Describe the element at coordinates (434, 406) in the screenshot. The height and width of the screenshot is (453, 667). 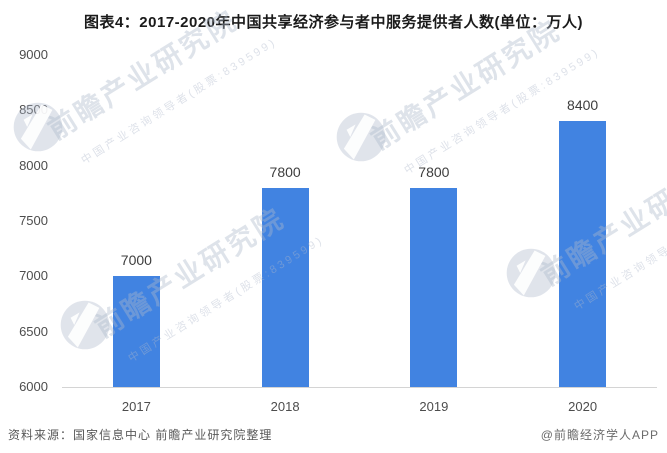
I see `x-axis-label-2019: 2019` at that location.